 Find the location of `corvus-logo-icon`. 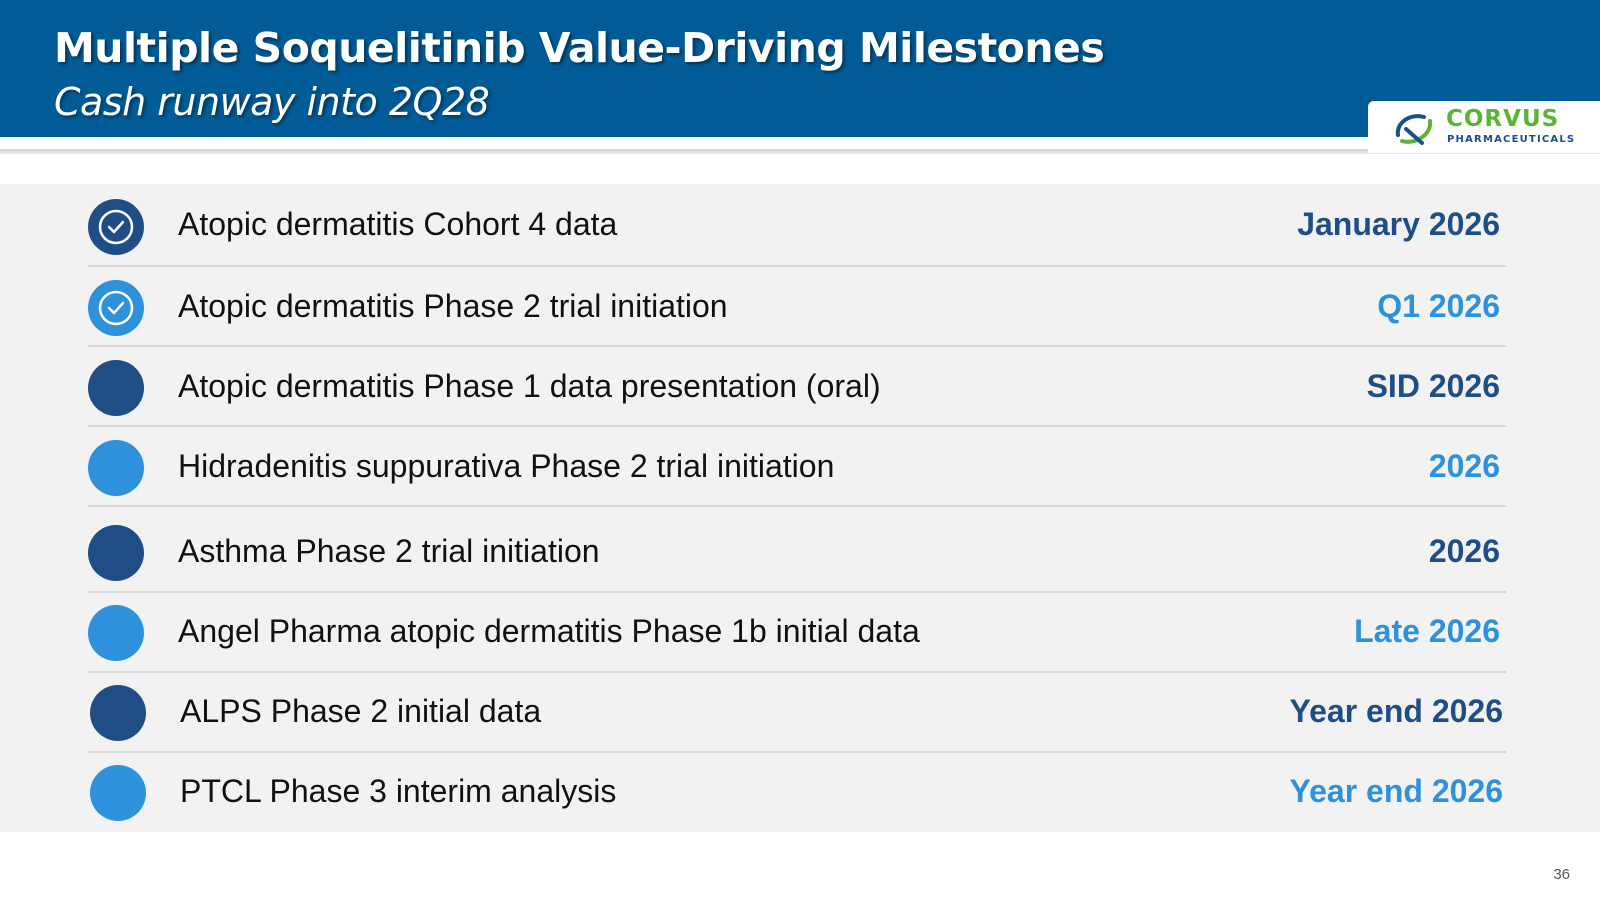

corvus-logo-icon is located at coordinates (1414, 129).